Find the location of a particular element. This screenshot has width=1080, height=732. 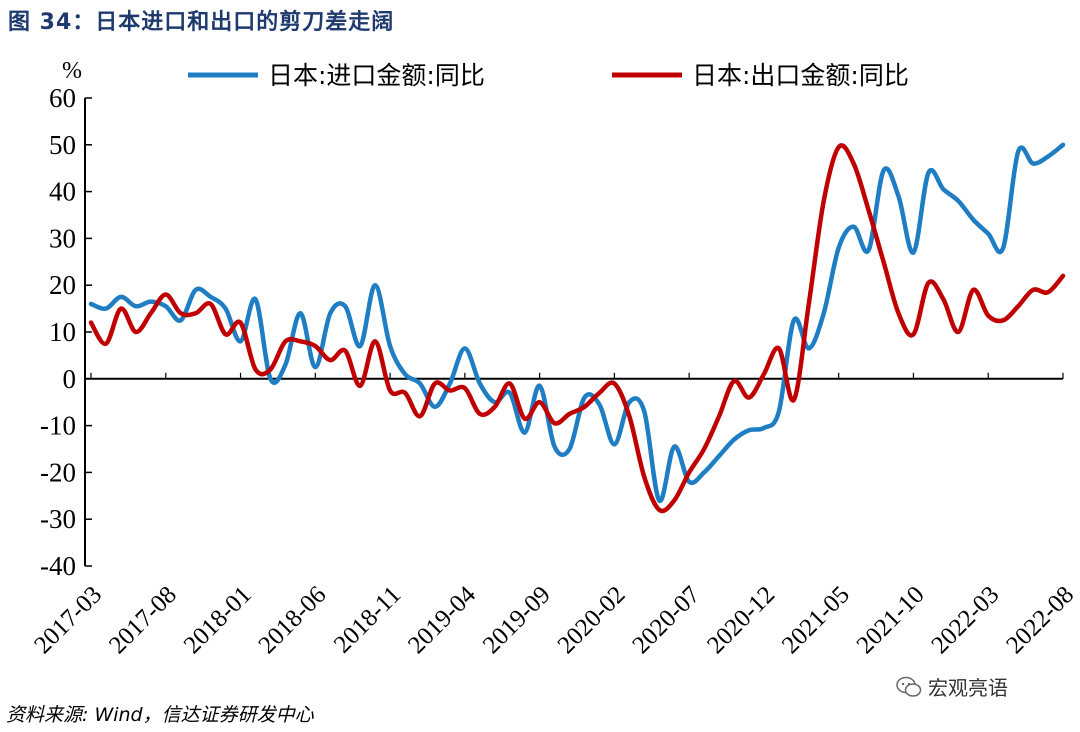

chart-title: 图 34：日本进口和出口的剪刀差走阔 is located at coordinates (201, 22).